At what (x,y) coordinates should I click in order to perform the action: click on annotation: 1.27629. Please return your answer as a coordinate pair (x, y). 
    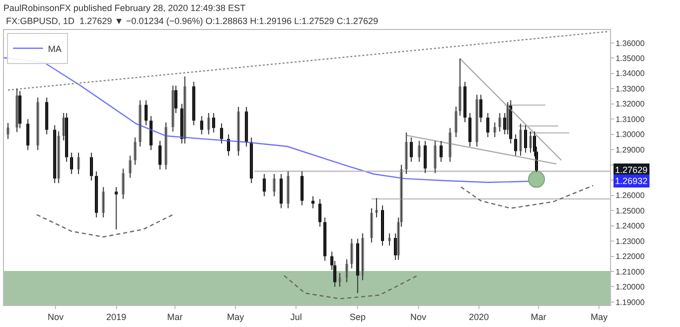
    Looking at the image, I should click on (631, 170).